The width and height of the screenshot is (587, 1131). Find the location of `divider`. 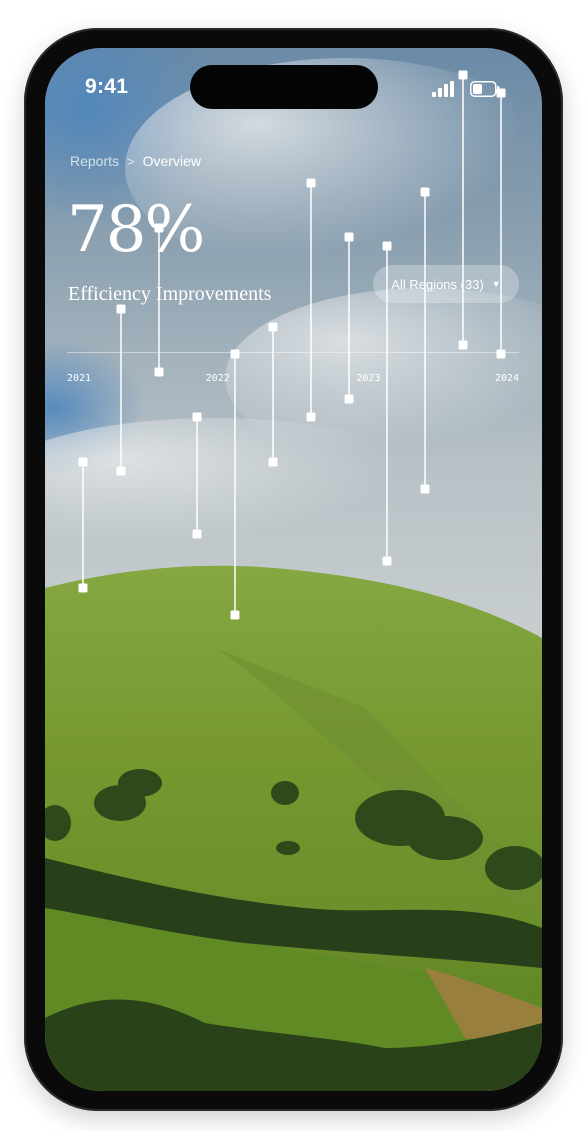

divider is located at coordinates (293, 352).